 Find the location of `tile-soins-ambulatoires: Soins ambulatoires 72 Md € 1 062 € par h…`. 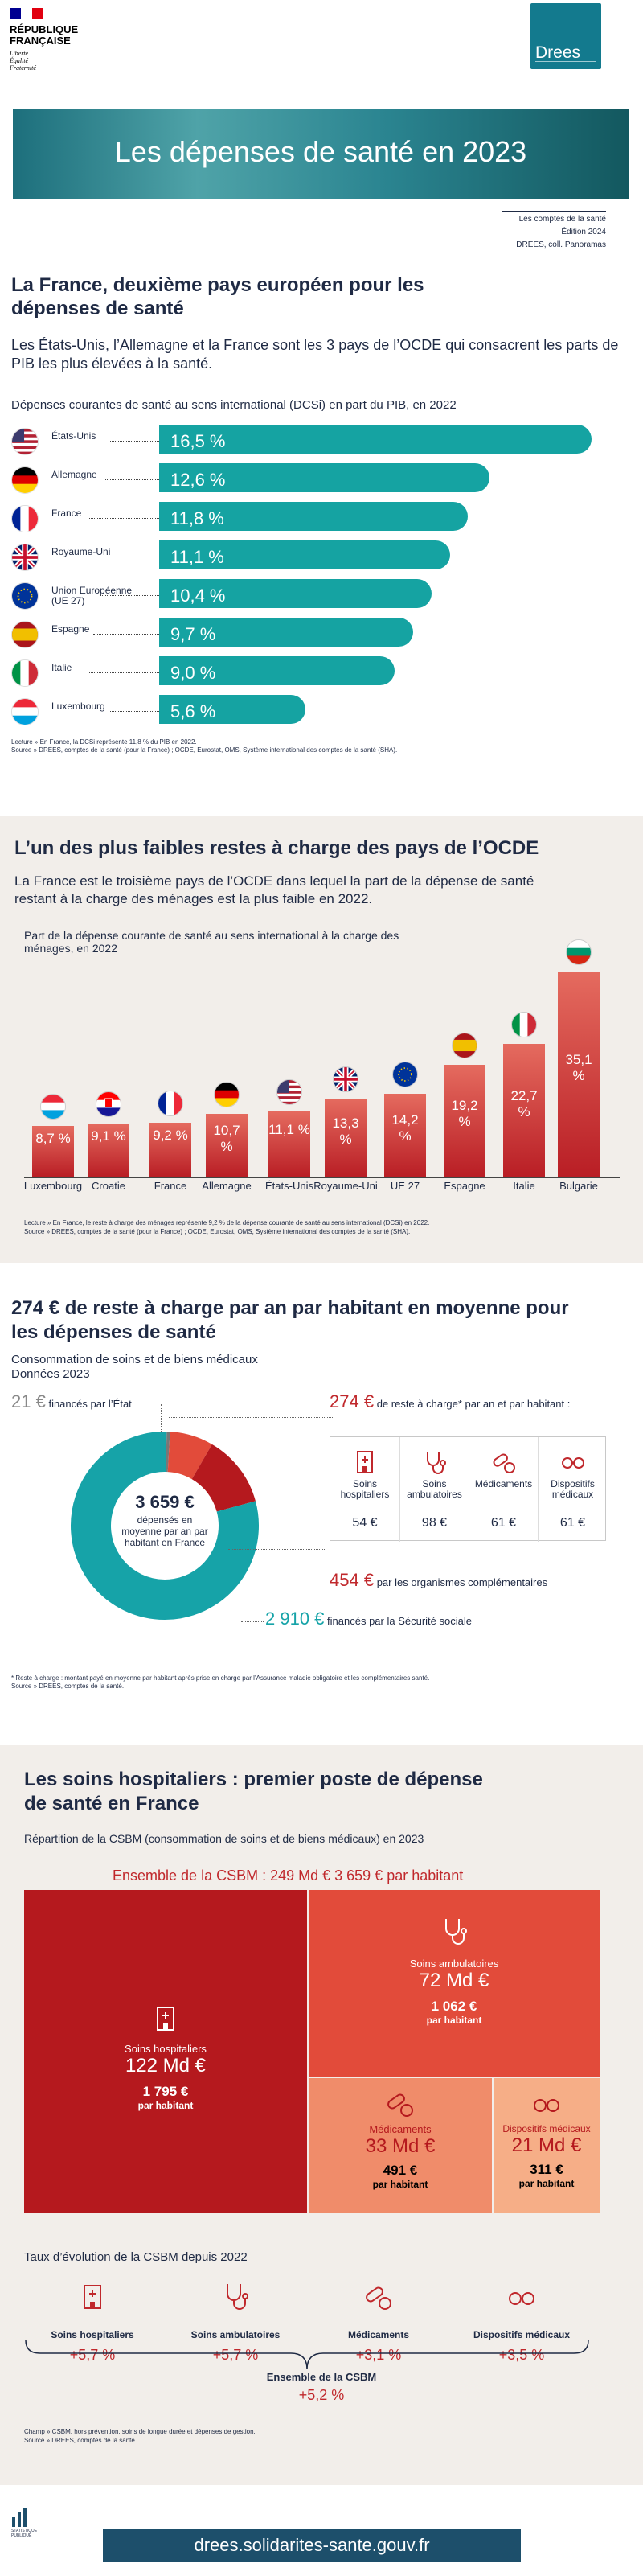

tile-soins-ambulatoires: Soins ambulatoires 72 Md € 1 062 € par h… is located at coordinates (454, 1983).